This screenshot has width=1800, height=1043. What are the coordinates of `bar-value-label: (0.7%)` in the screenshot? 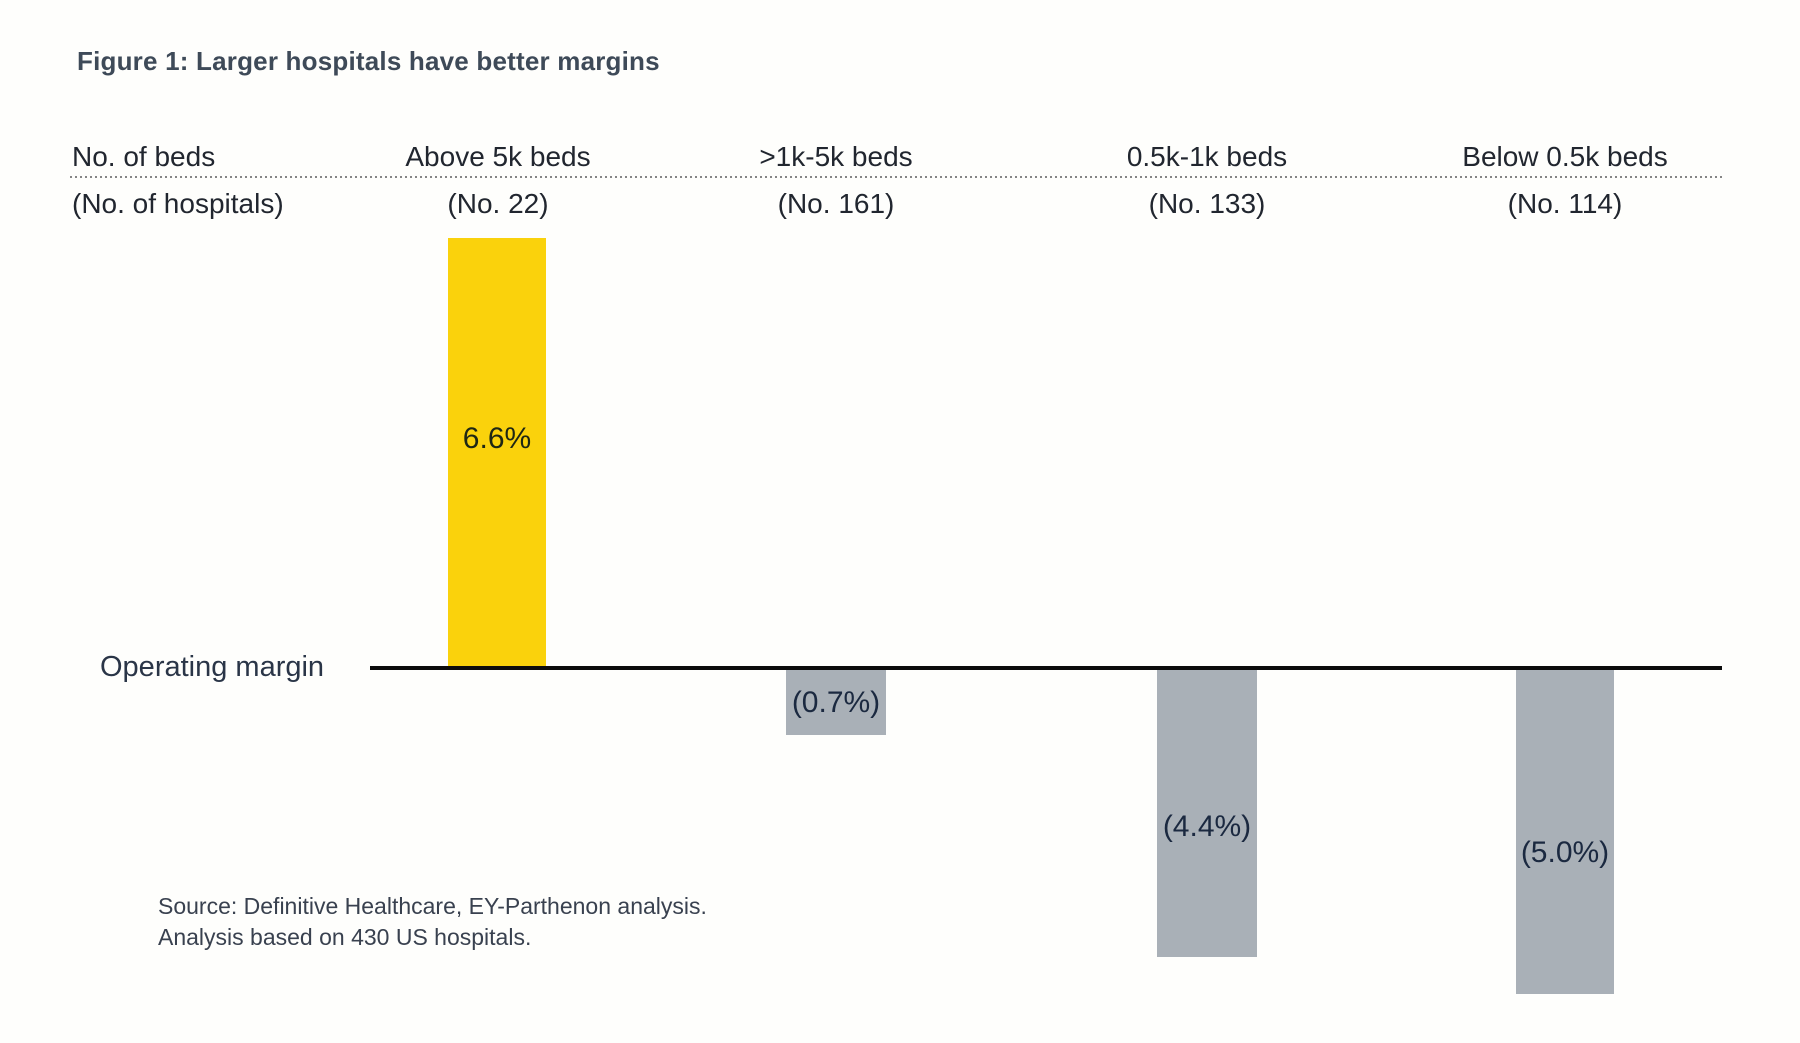 It's located at (836, 702).